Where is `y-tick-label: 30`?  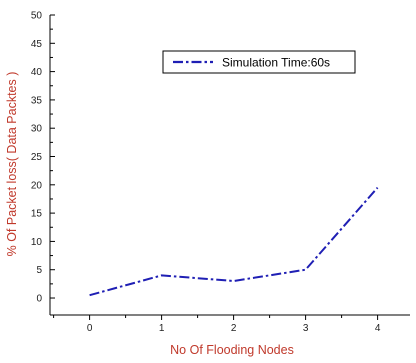
y-tick-label: 30 is located at coordinates (37, 129).